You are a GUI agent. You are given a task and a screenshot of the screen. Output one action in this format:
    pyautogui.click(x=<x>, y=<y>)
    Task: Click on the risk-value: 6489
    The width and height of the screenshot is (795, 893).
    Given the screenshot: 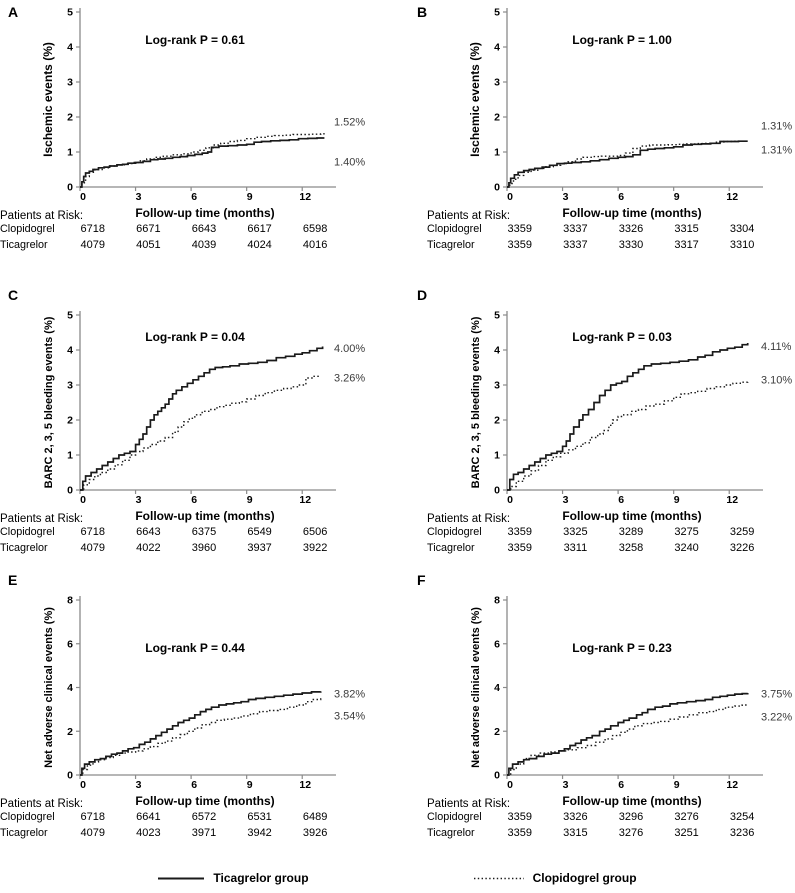 What is the action you would take?
    pyautogui.click(x=315, y=817)
    